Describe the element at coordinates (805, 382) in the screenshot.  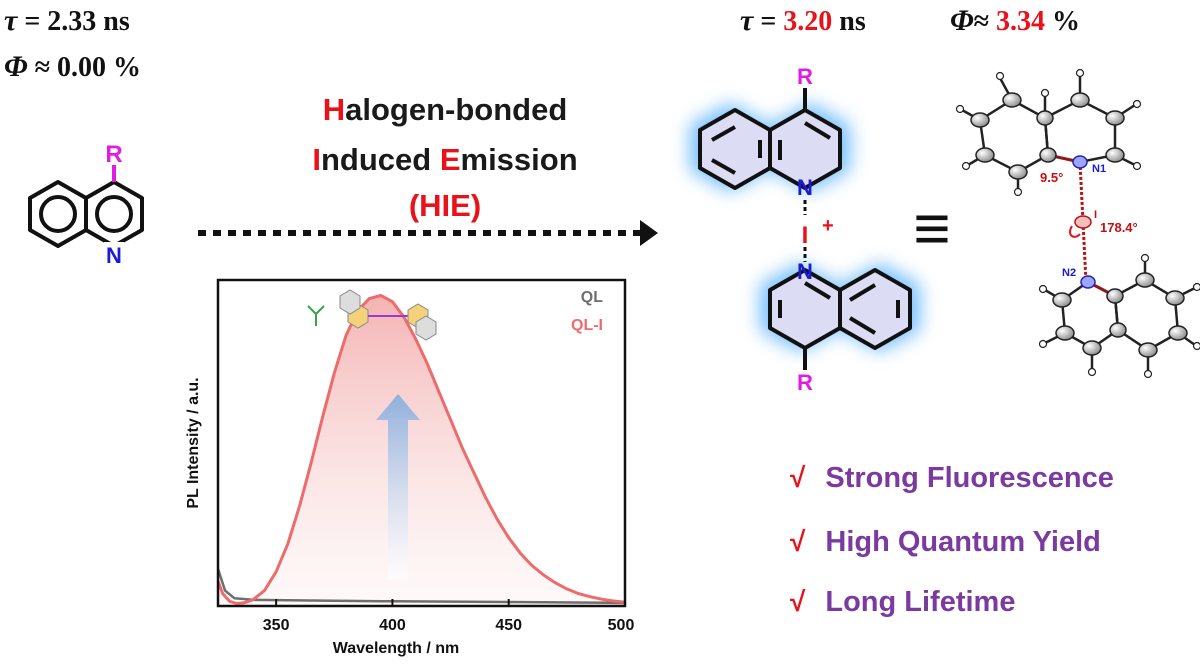
I see `dimer-r-bottom: R` at that location.